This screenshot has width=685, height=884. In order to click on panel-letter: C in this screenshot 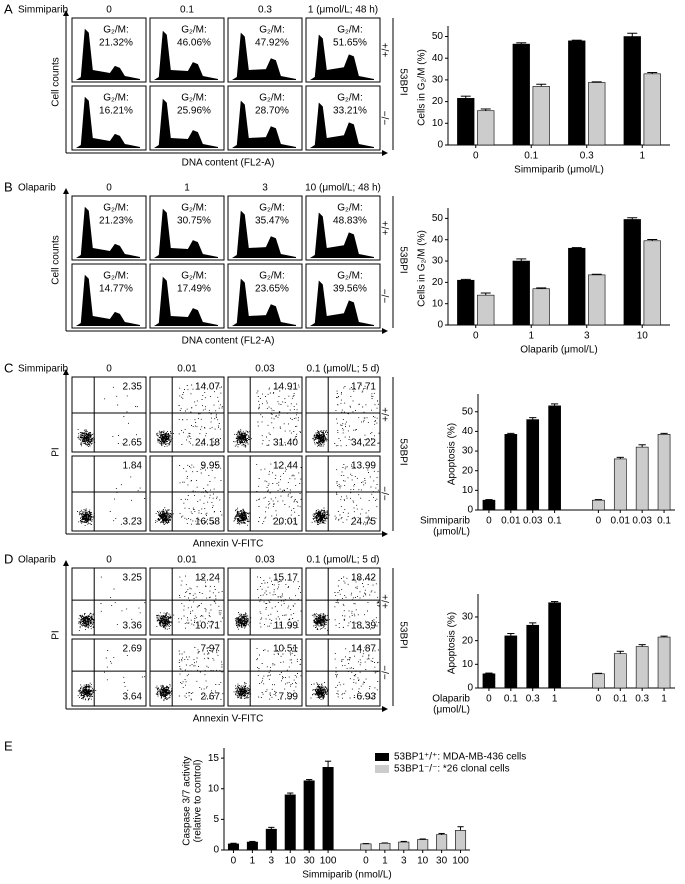, I will do `click(8, 367)`.